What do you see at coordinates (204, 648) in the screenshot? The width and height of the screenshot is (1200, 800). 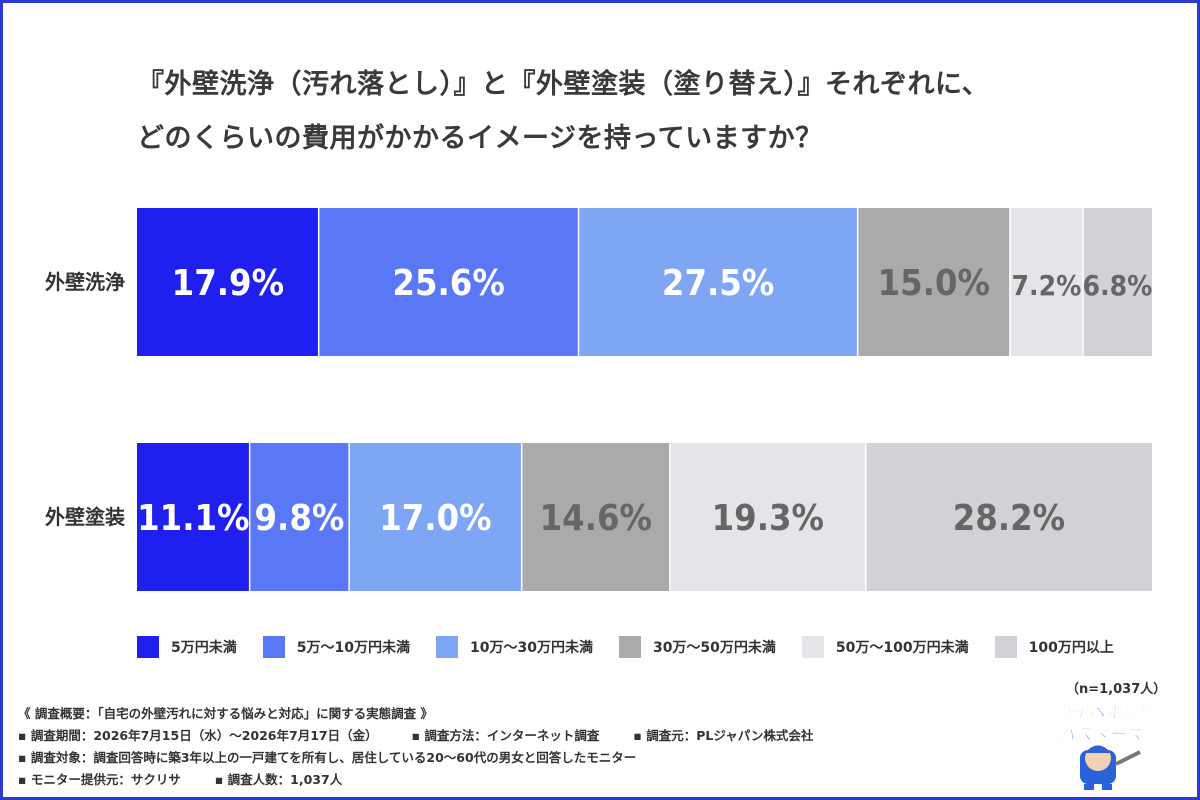 I see `legend-label: 5万円未満` at bounding box center [204, 648].